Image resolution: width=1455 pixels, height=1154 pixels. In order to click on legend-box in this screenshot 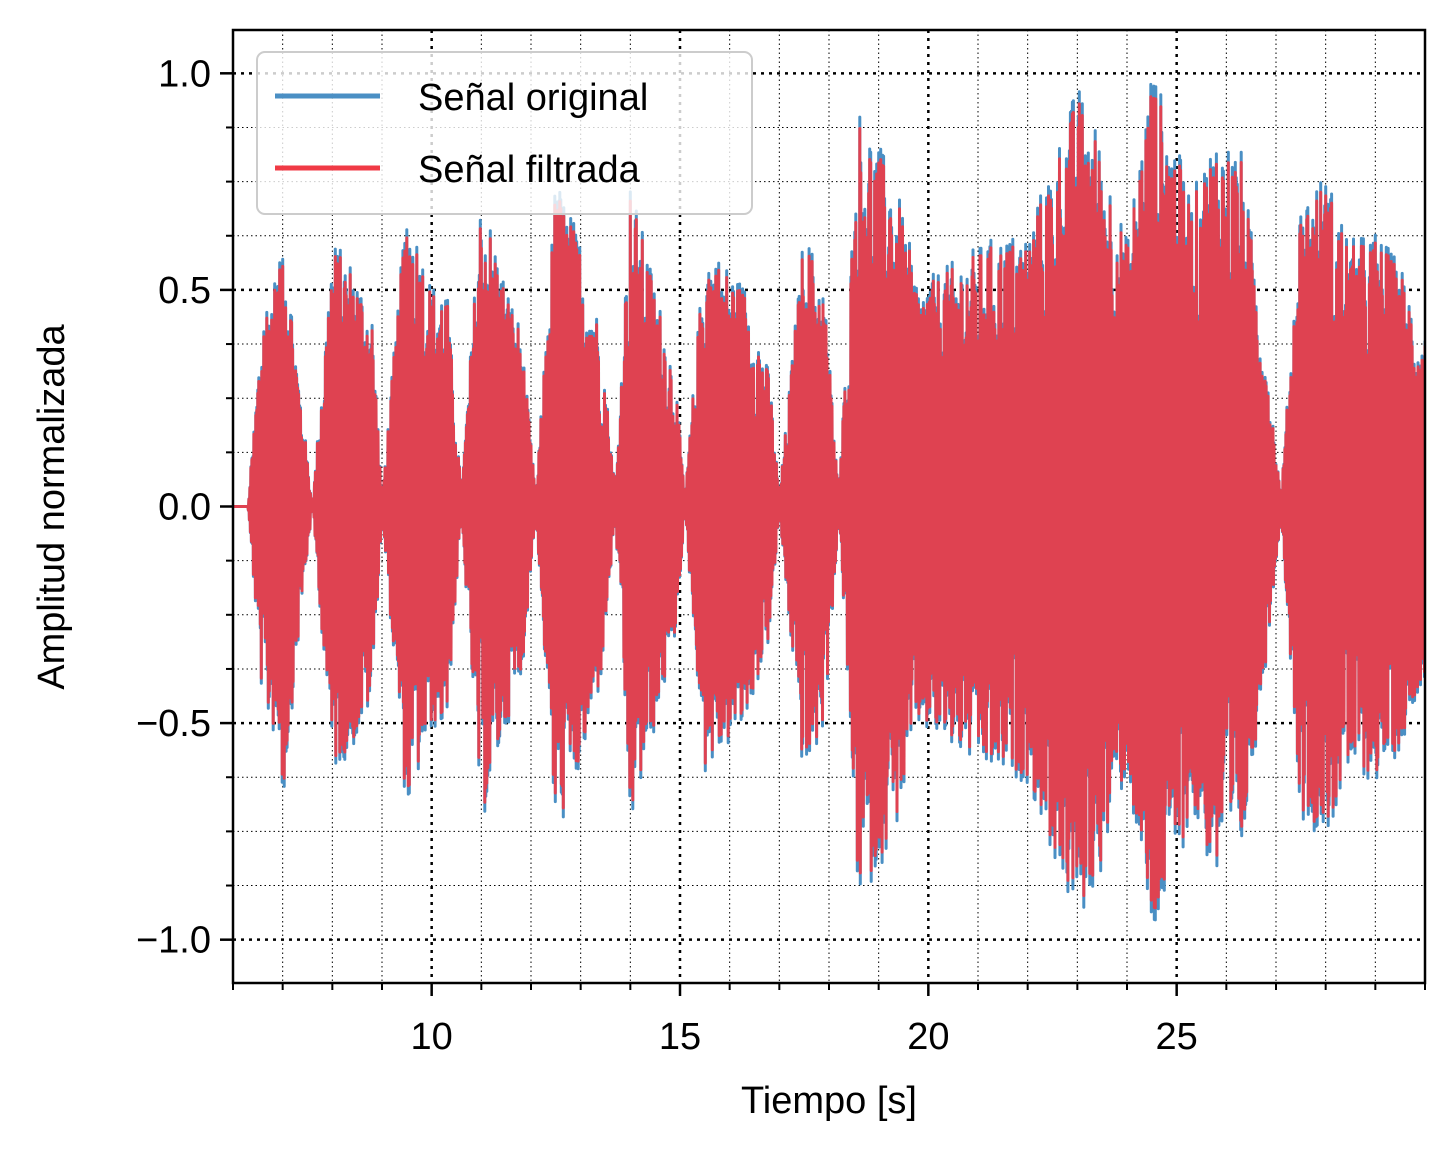, I will do `click(504, 133)`.